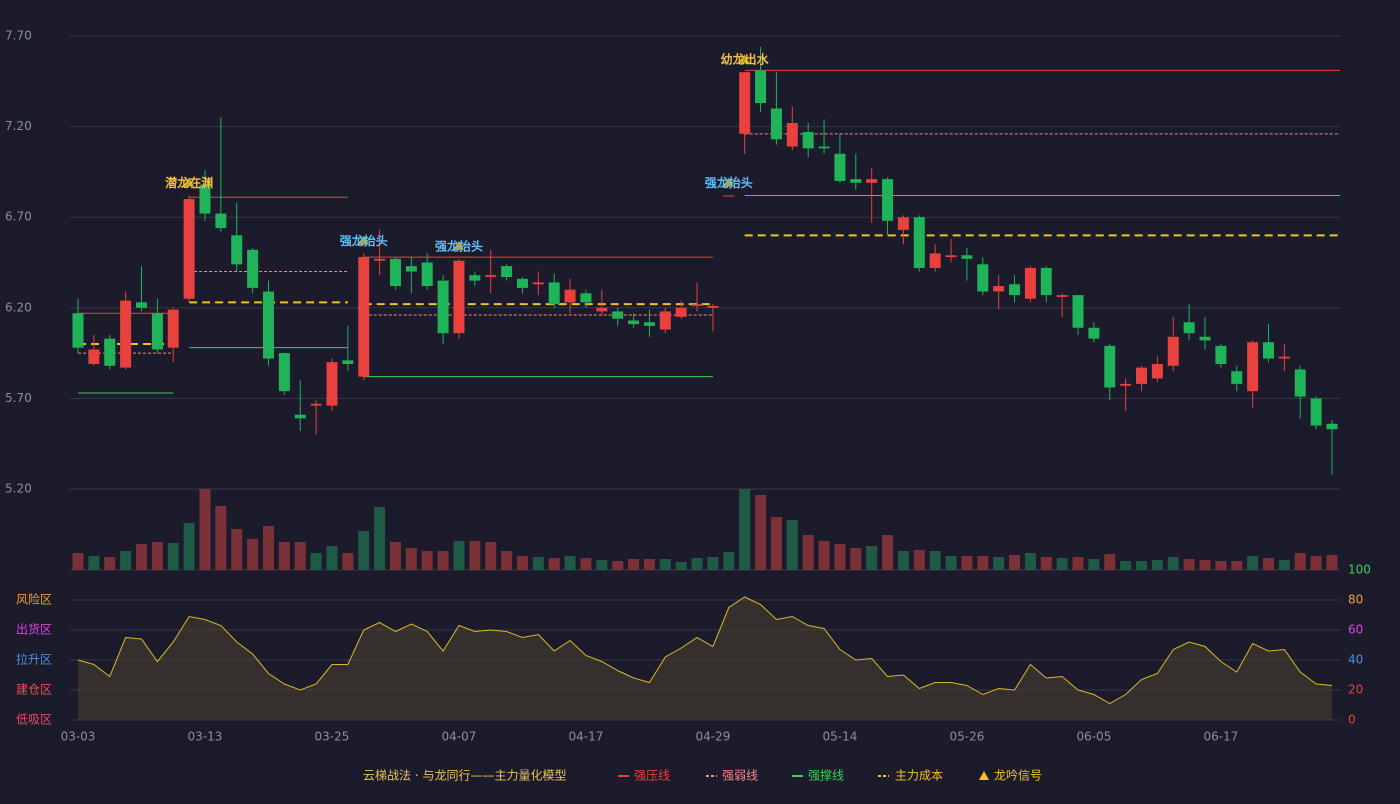 This screenshot has height=804, width=1400. I want to click on osc-tick-label: 40, so click(1355, 660).